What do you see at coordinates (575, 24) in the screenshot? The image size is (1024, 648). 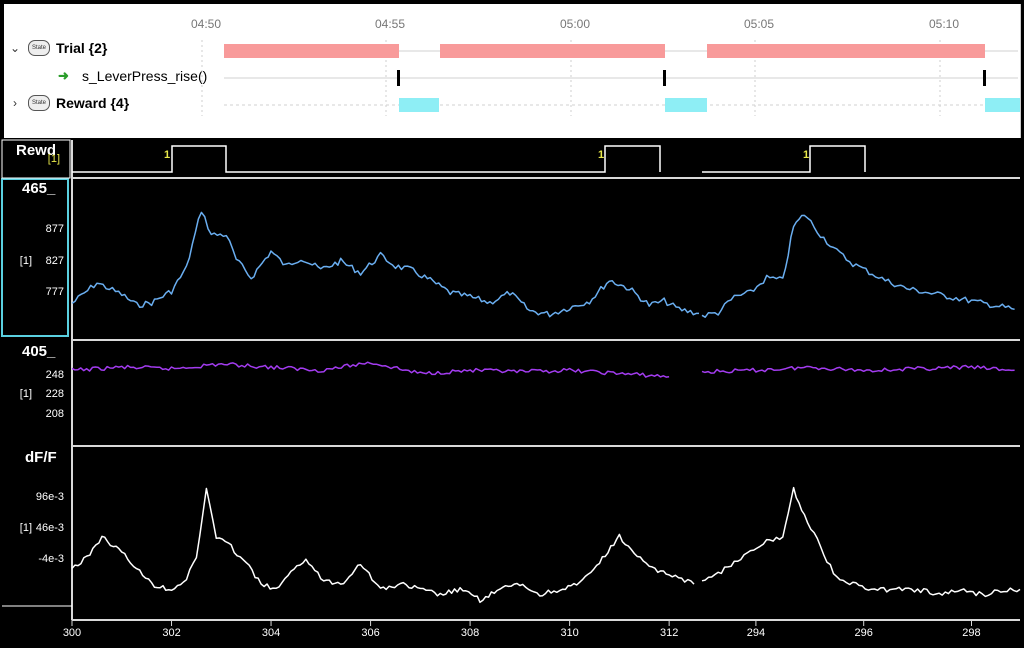 I see `timeline-tick: 05:00` at bounding box center [575, 24].